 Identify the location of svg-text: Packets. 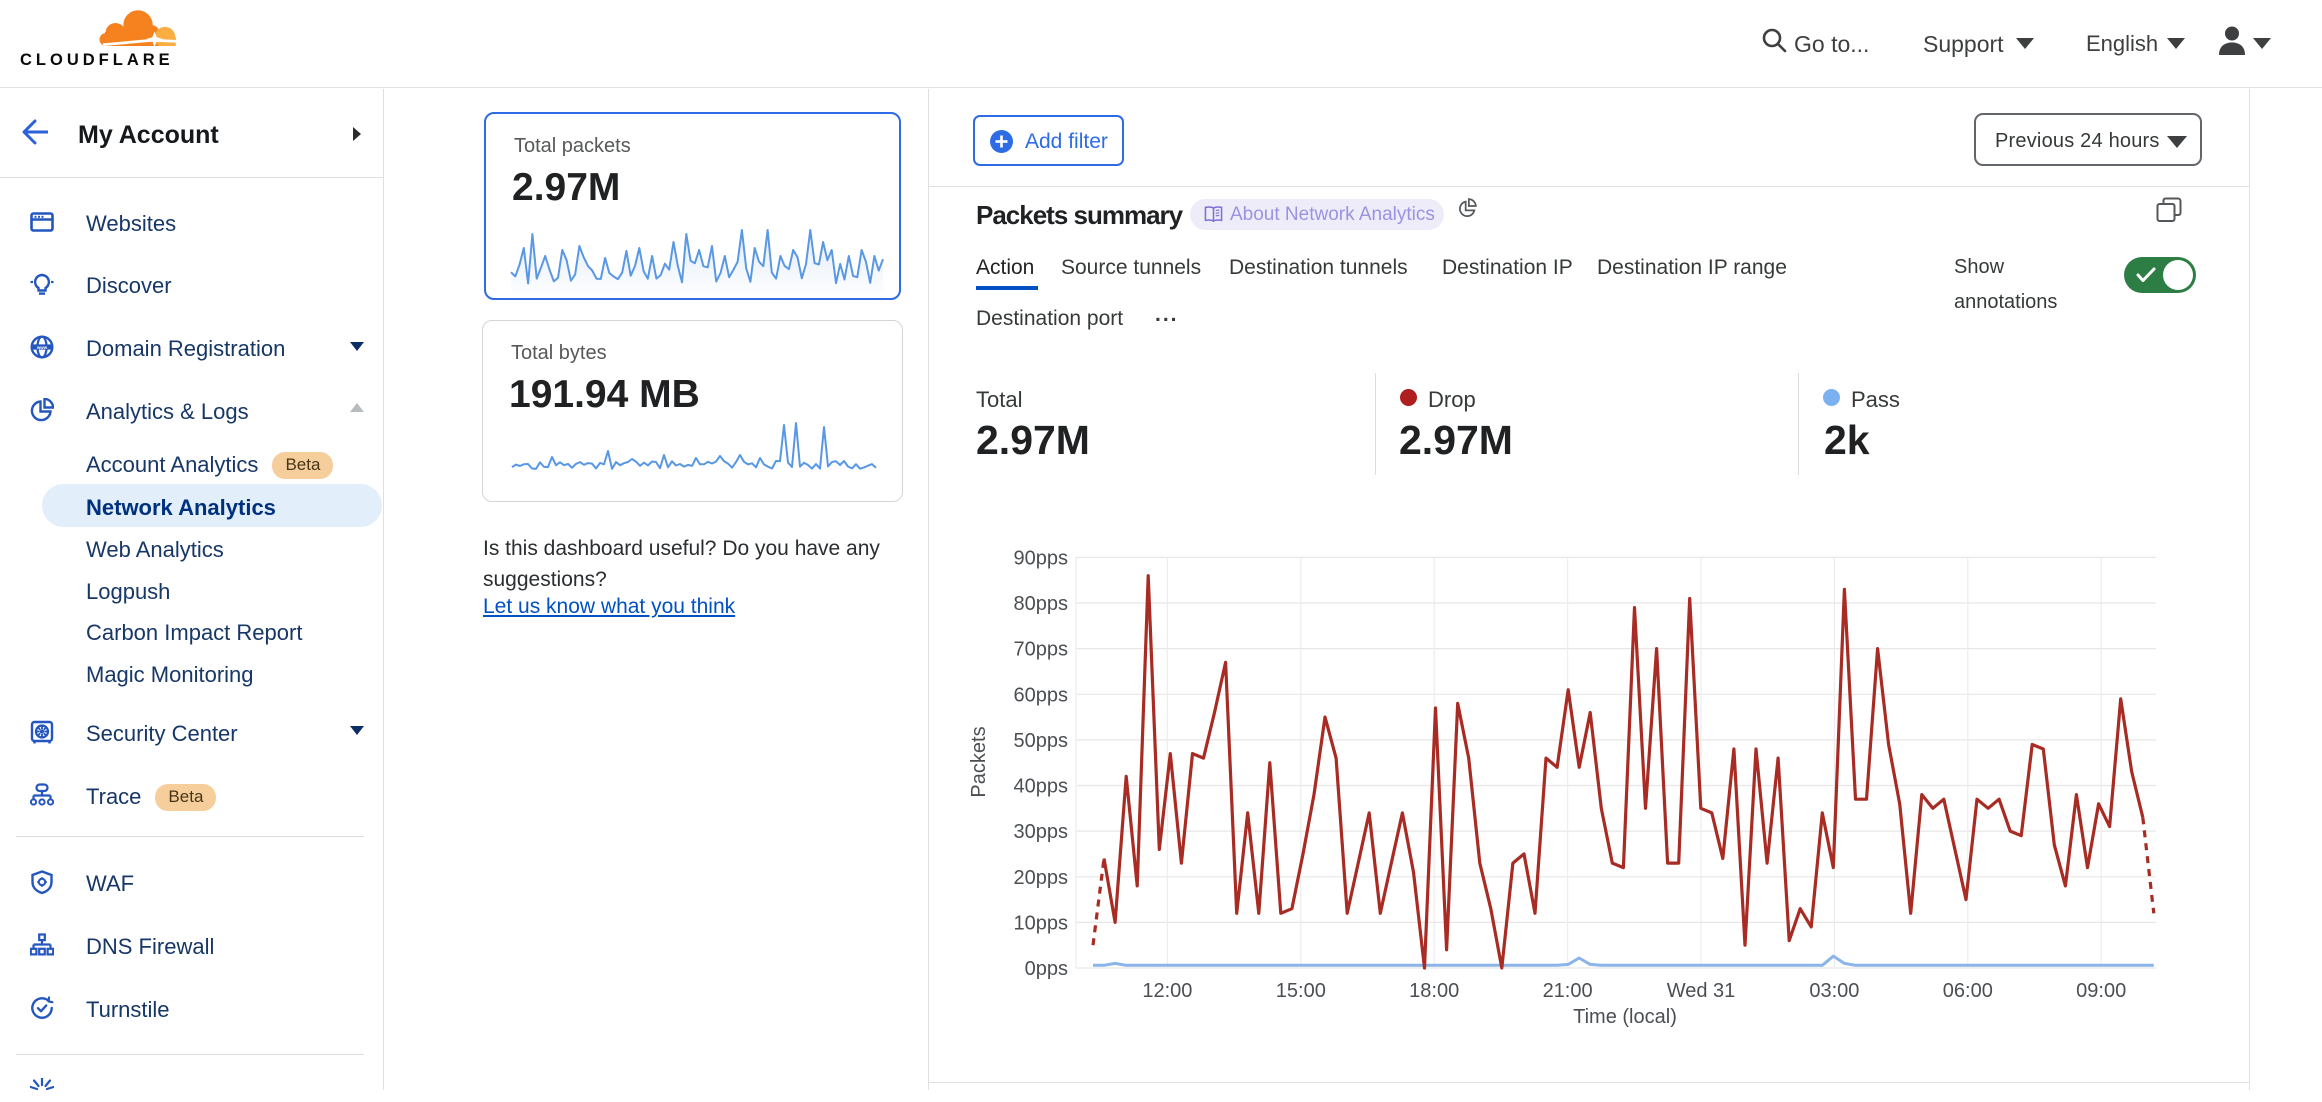
(979, 761).